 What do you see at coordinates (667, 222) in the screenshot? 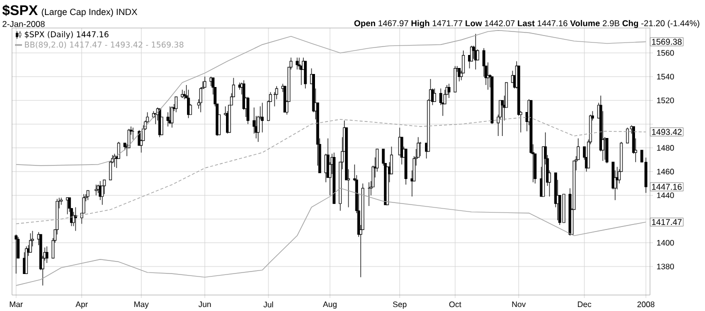
I see `annotation: 1417.47` at bounding box center [667, 222].